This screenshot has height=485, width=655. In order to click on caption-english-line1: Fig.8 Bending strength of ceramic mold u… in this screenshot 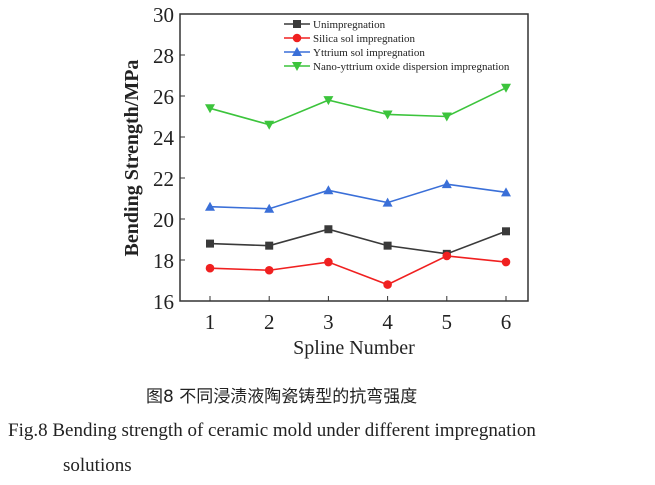, I will do `click(272, 430)`.